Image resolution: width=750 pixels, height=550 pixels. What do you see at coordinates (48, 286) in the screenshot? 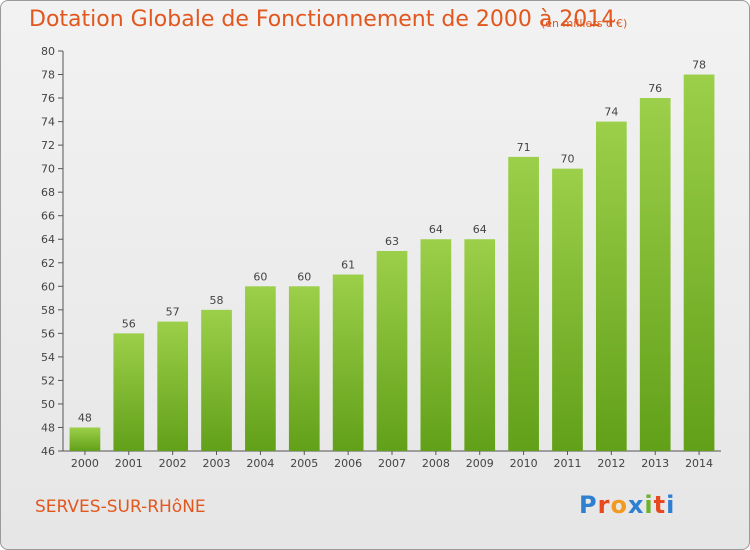
I see `y-tick-label: 60` at bounding box center [48, 286].